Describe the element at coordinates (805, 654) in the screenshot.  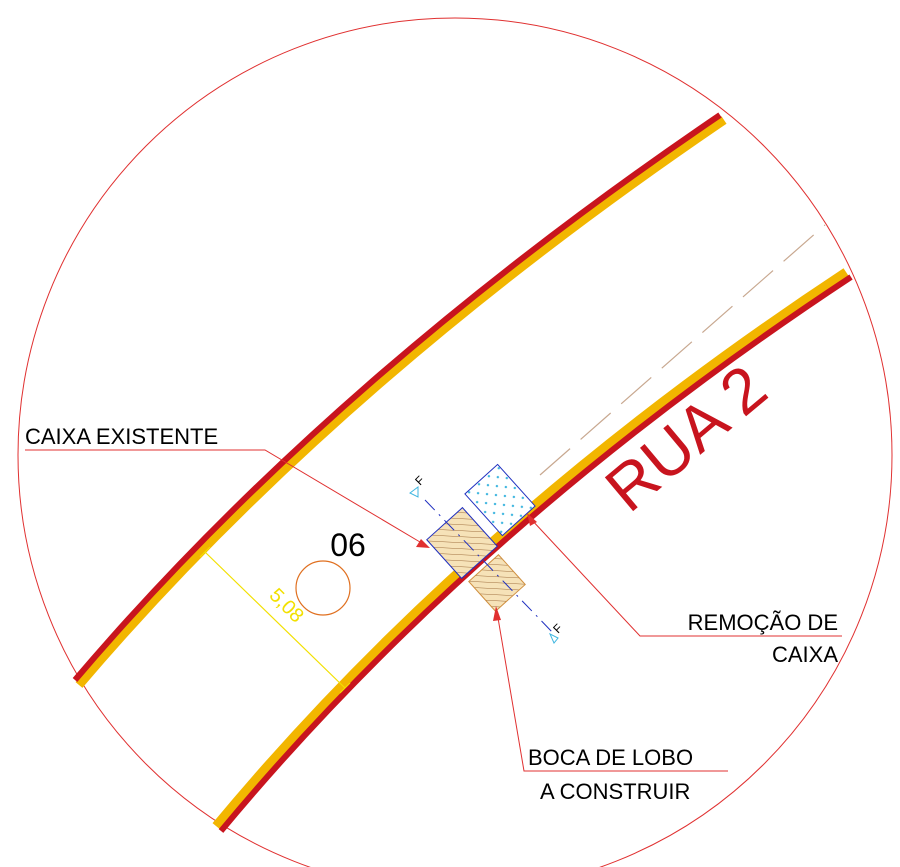
I see `label: CAIXA` at that location.